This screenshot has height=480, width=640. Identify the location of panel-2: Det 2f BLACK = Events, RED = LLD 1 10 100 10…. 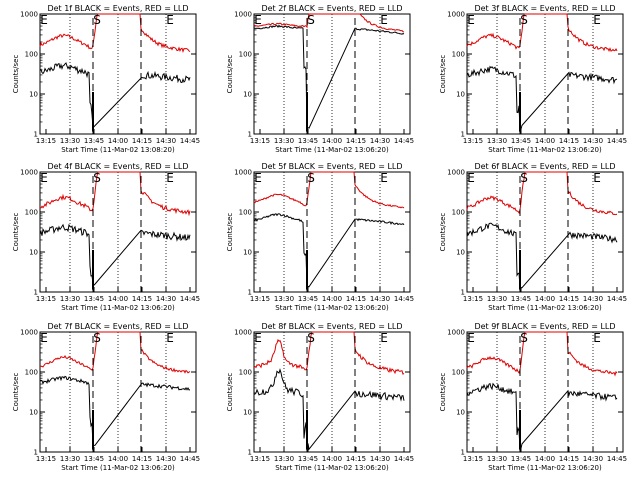
(320, 79).